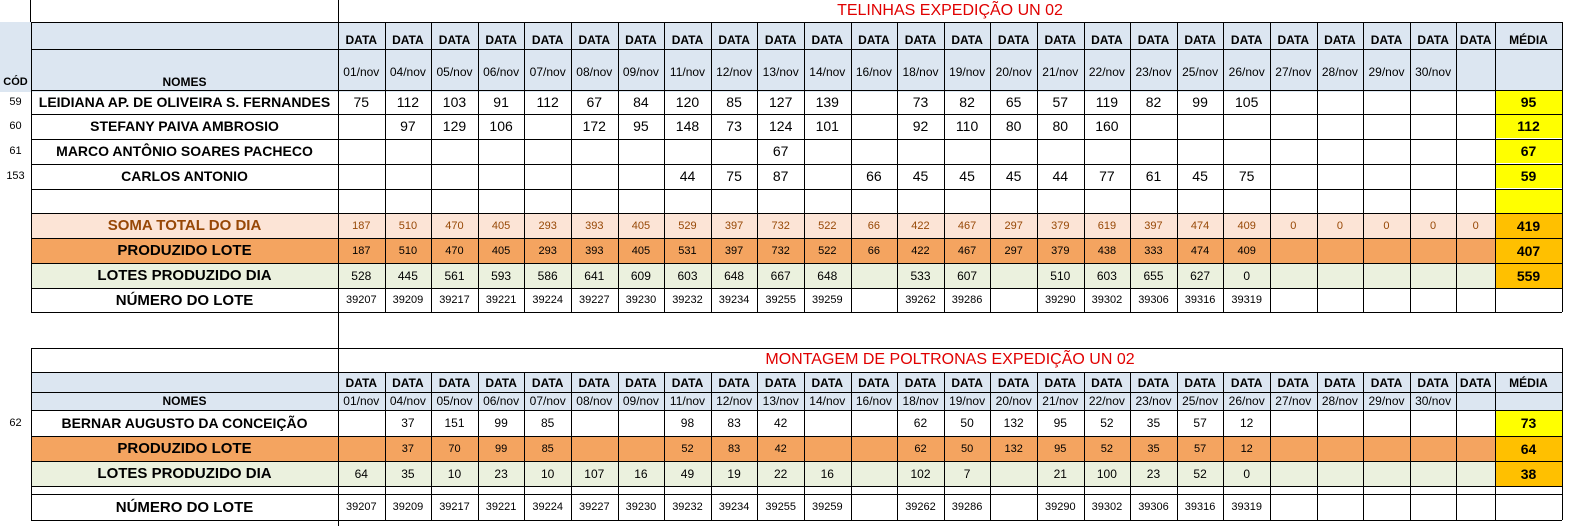  What do you see at coordinates (1153, 176) in the screenshot?
I see `value-cell: 61` at bounding box center [1153, 176].